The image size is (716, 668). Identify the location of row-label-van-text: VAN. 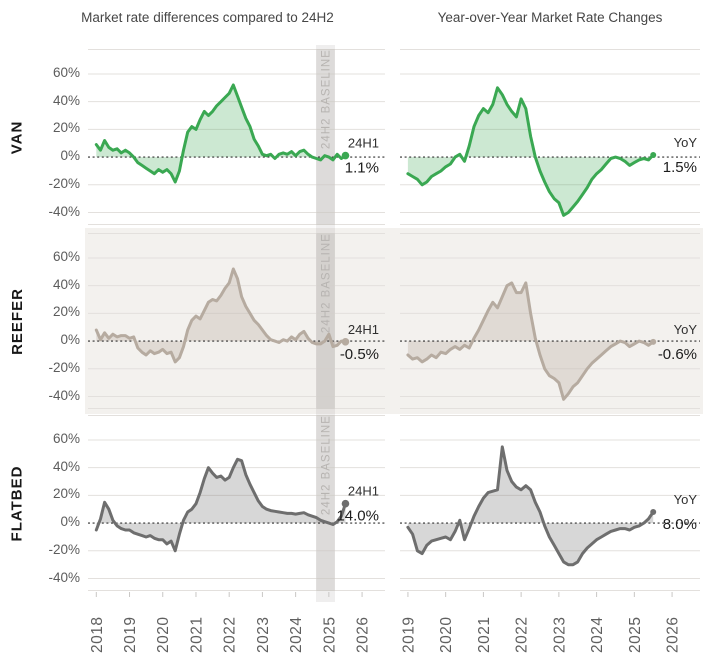
(17, 137).